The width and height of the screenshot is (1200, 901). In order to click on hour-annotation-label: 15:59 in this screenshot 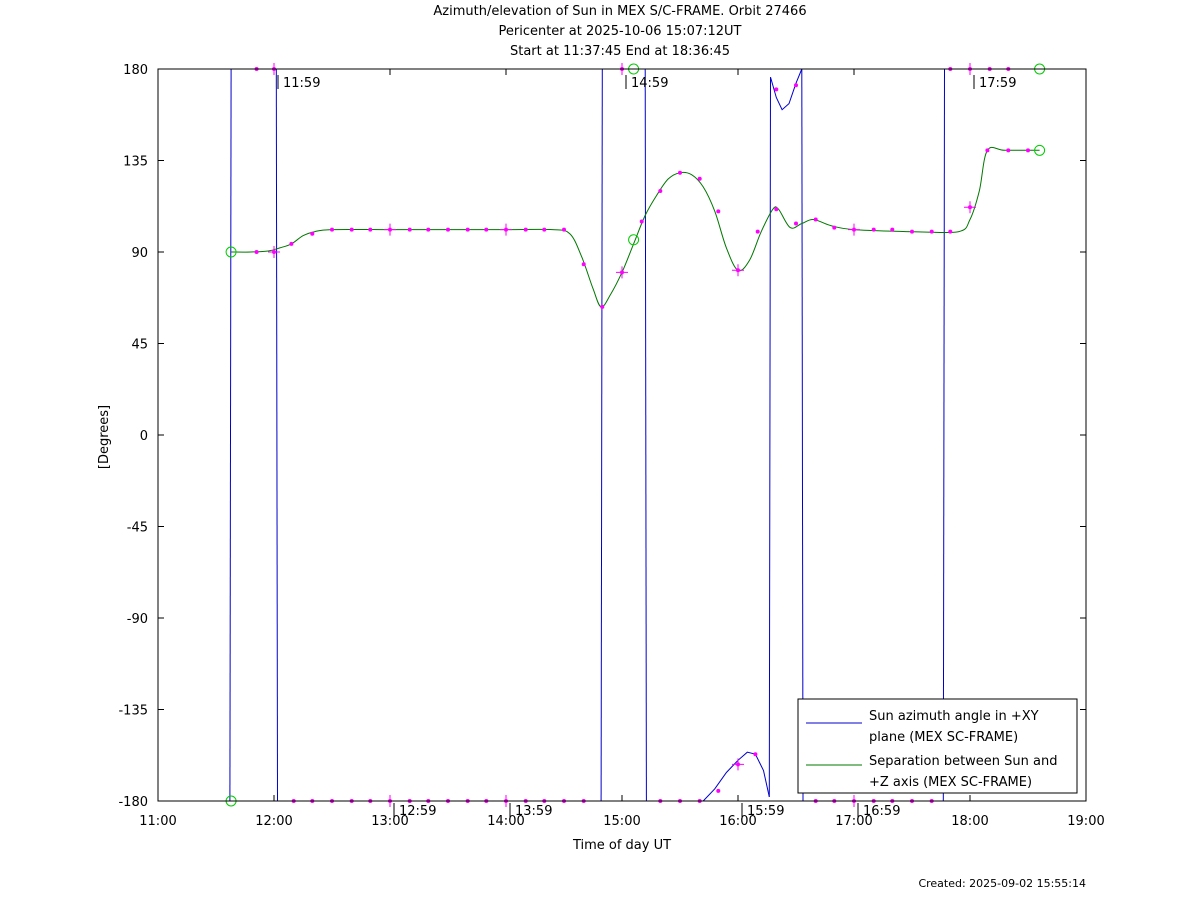, I will do `click(765, 811)`.